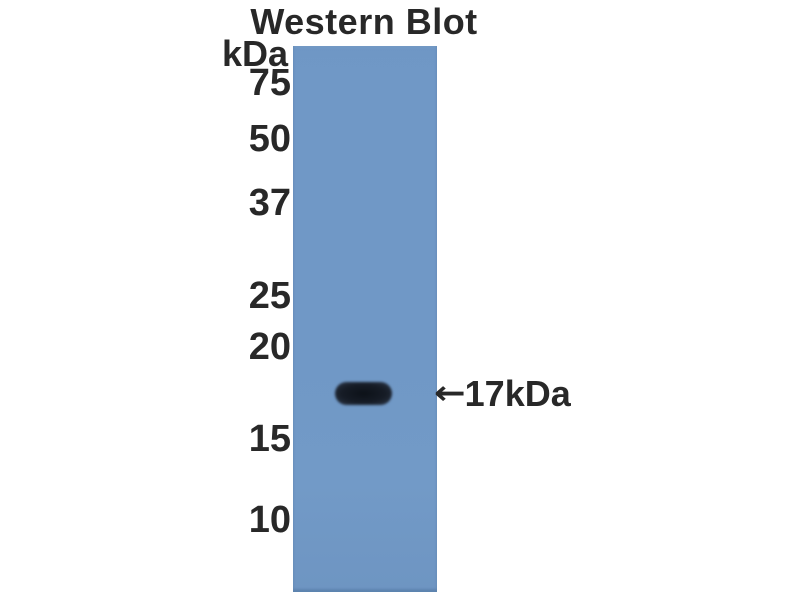 This screenshot has width=800, height=600. What do you see at coordinates (364, 21) in the screenshot?
I see `figure-title: Western Blot` at bounding box center [364, 21].